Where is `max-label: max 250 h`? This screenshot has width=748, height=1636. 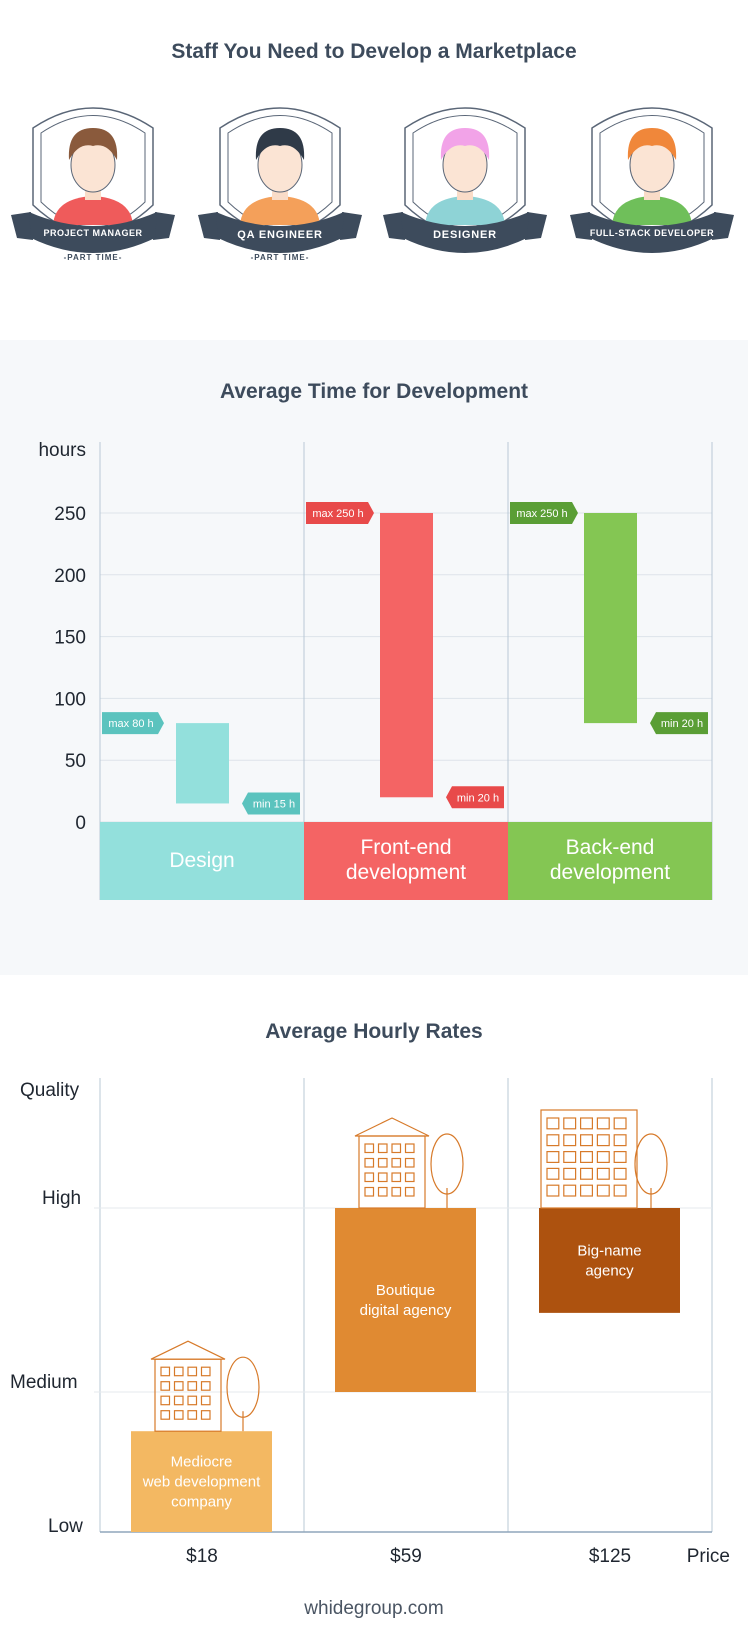 max-label: max 250 h is located at coordinates (541, 514).